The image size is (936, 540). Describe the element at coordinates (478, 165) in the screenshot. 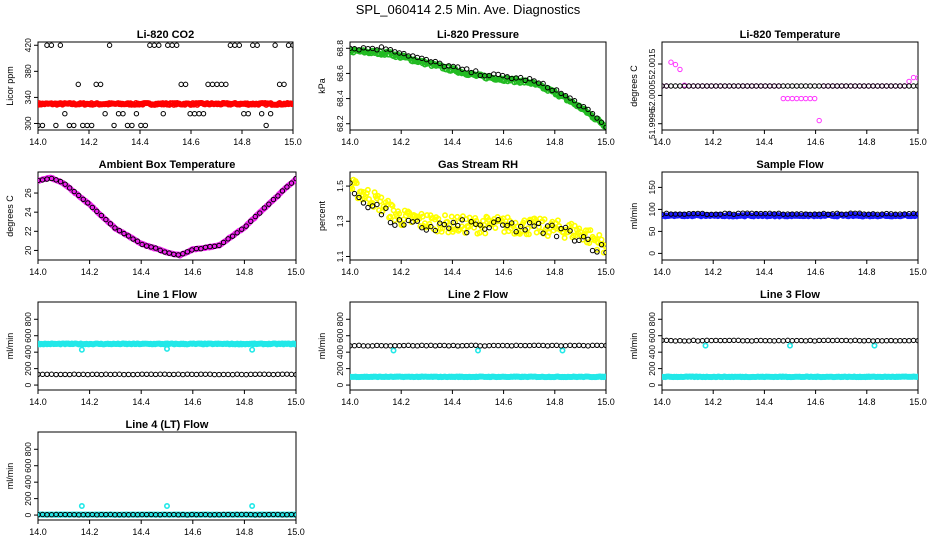

I see `panel-title: Gas Stream RH` at that location.